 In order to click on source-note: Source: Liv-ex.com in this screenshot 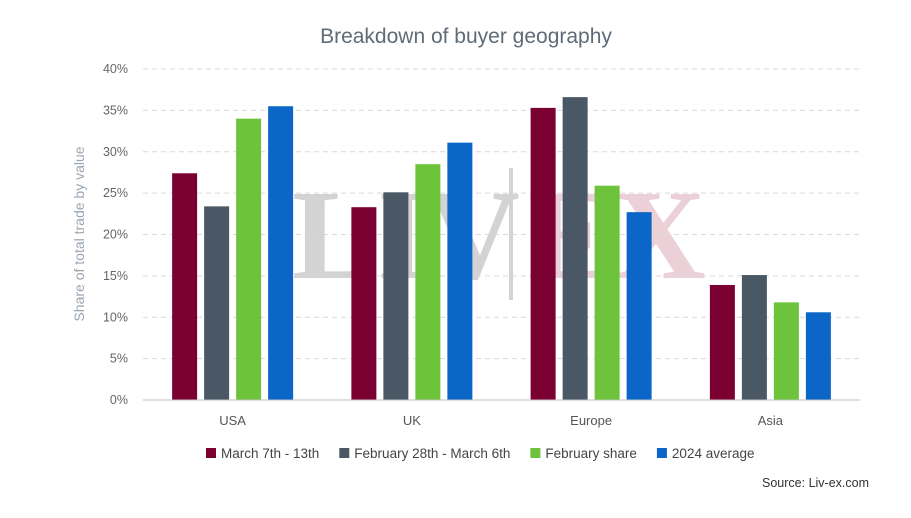, I will do `click(815, 483)`.